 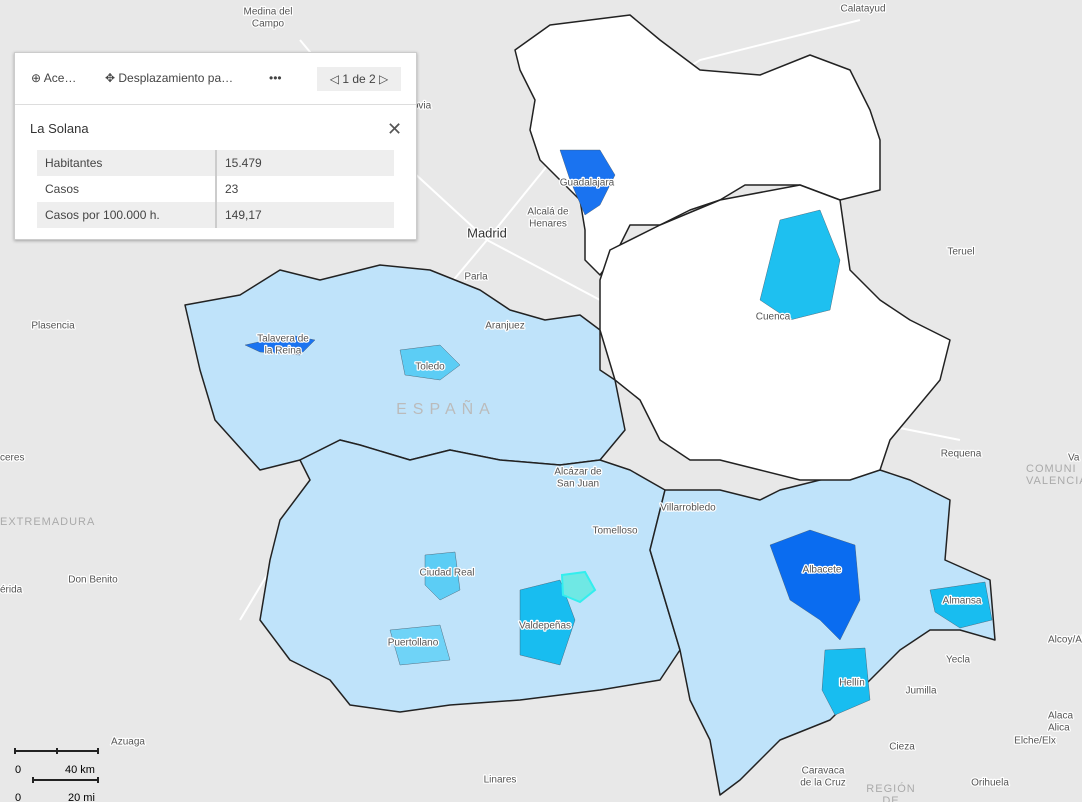 I want to click on place-label: REGIÓN, so click(x=890, y=788).